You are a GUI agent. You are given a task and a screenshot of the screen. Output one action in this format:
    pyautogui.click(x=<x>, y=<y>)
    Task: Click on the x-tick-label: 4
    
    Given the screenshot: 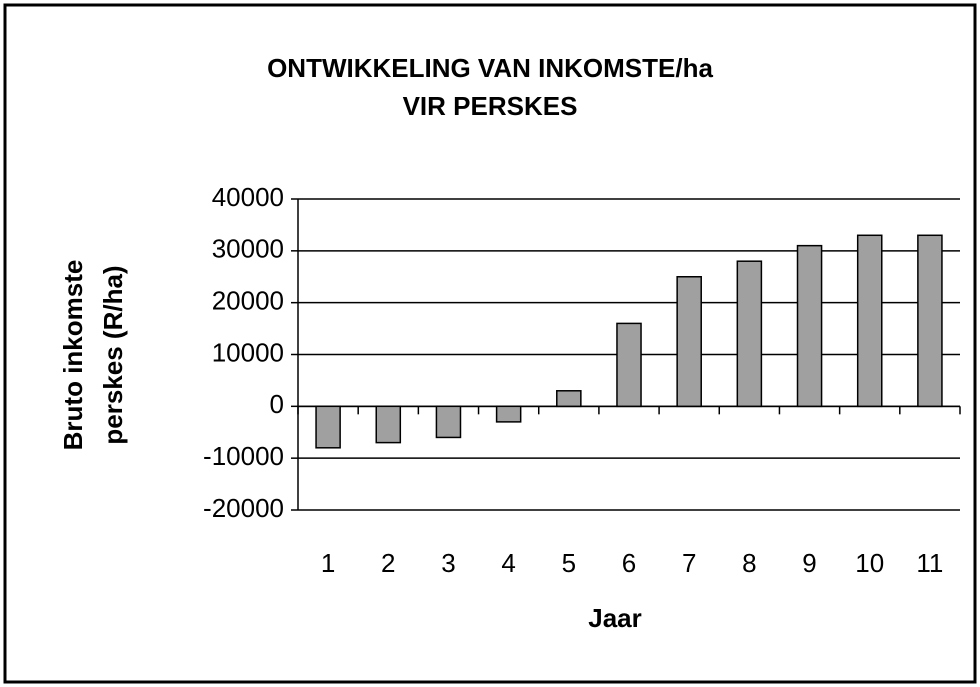 What is the action you would take?
    pyautogui.click(x=508, y=563)
    